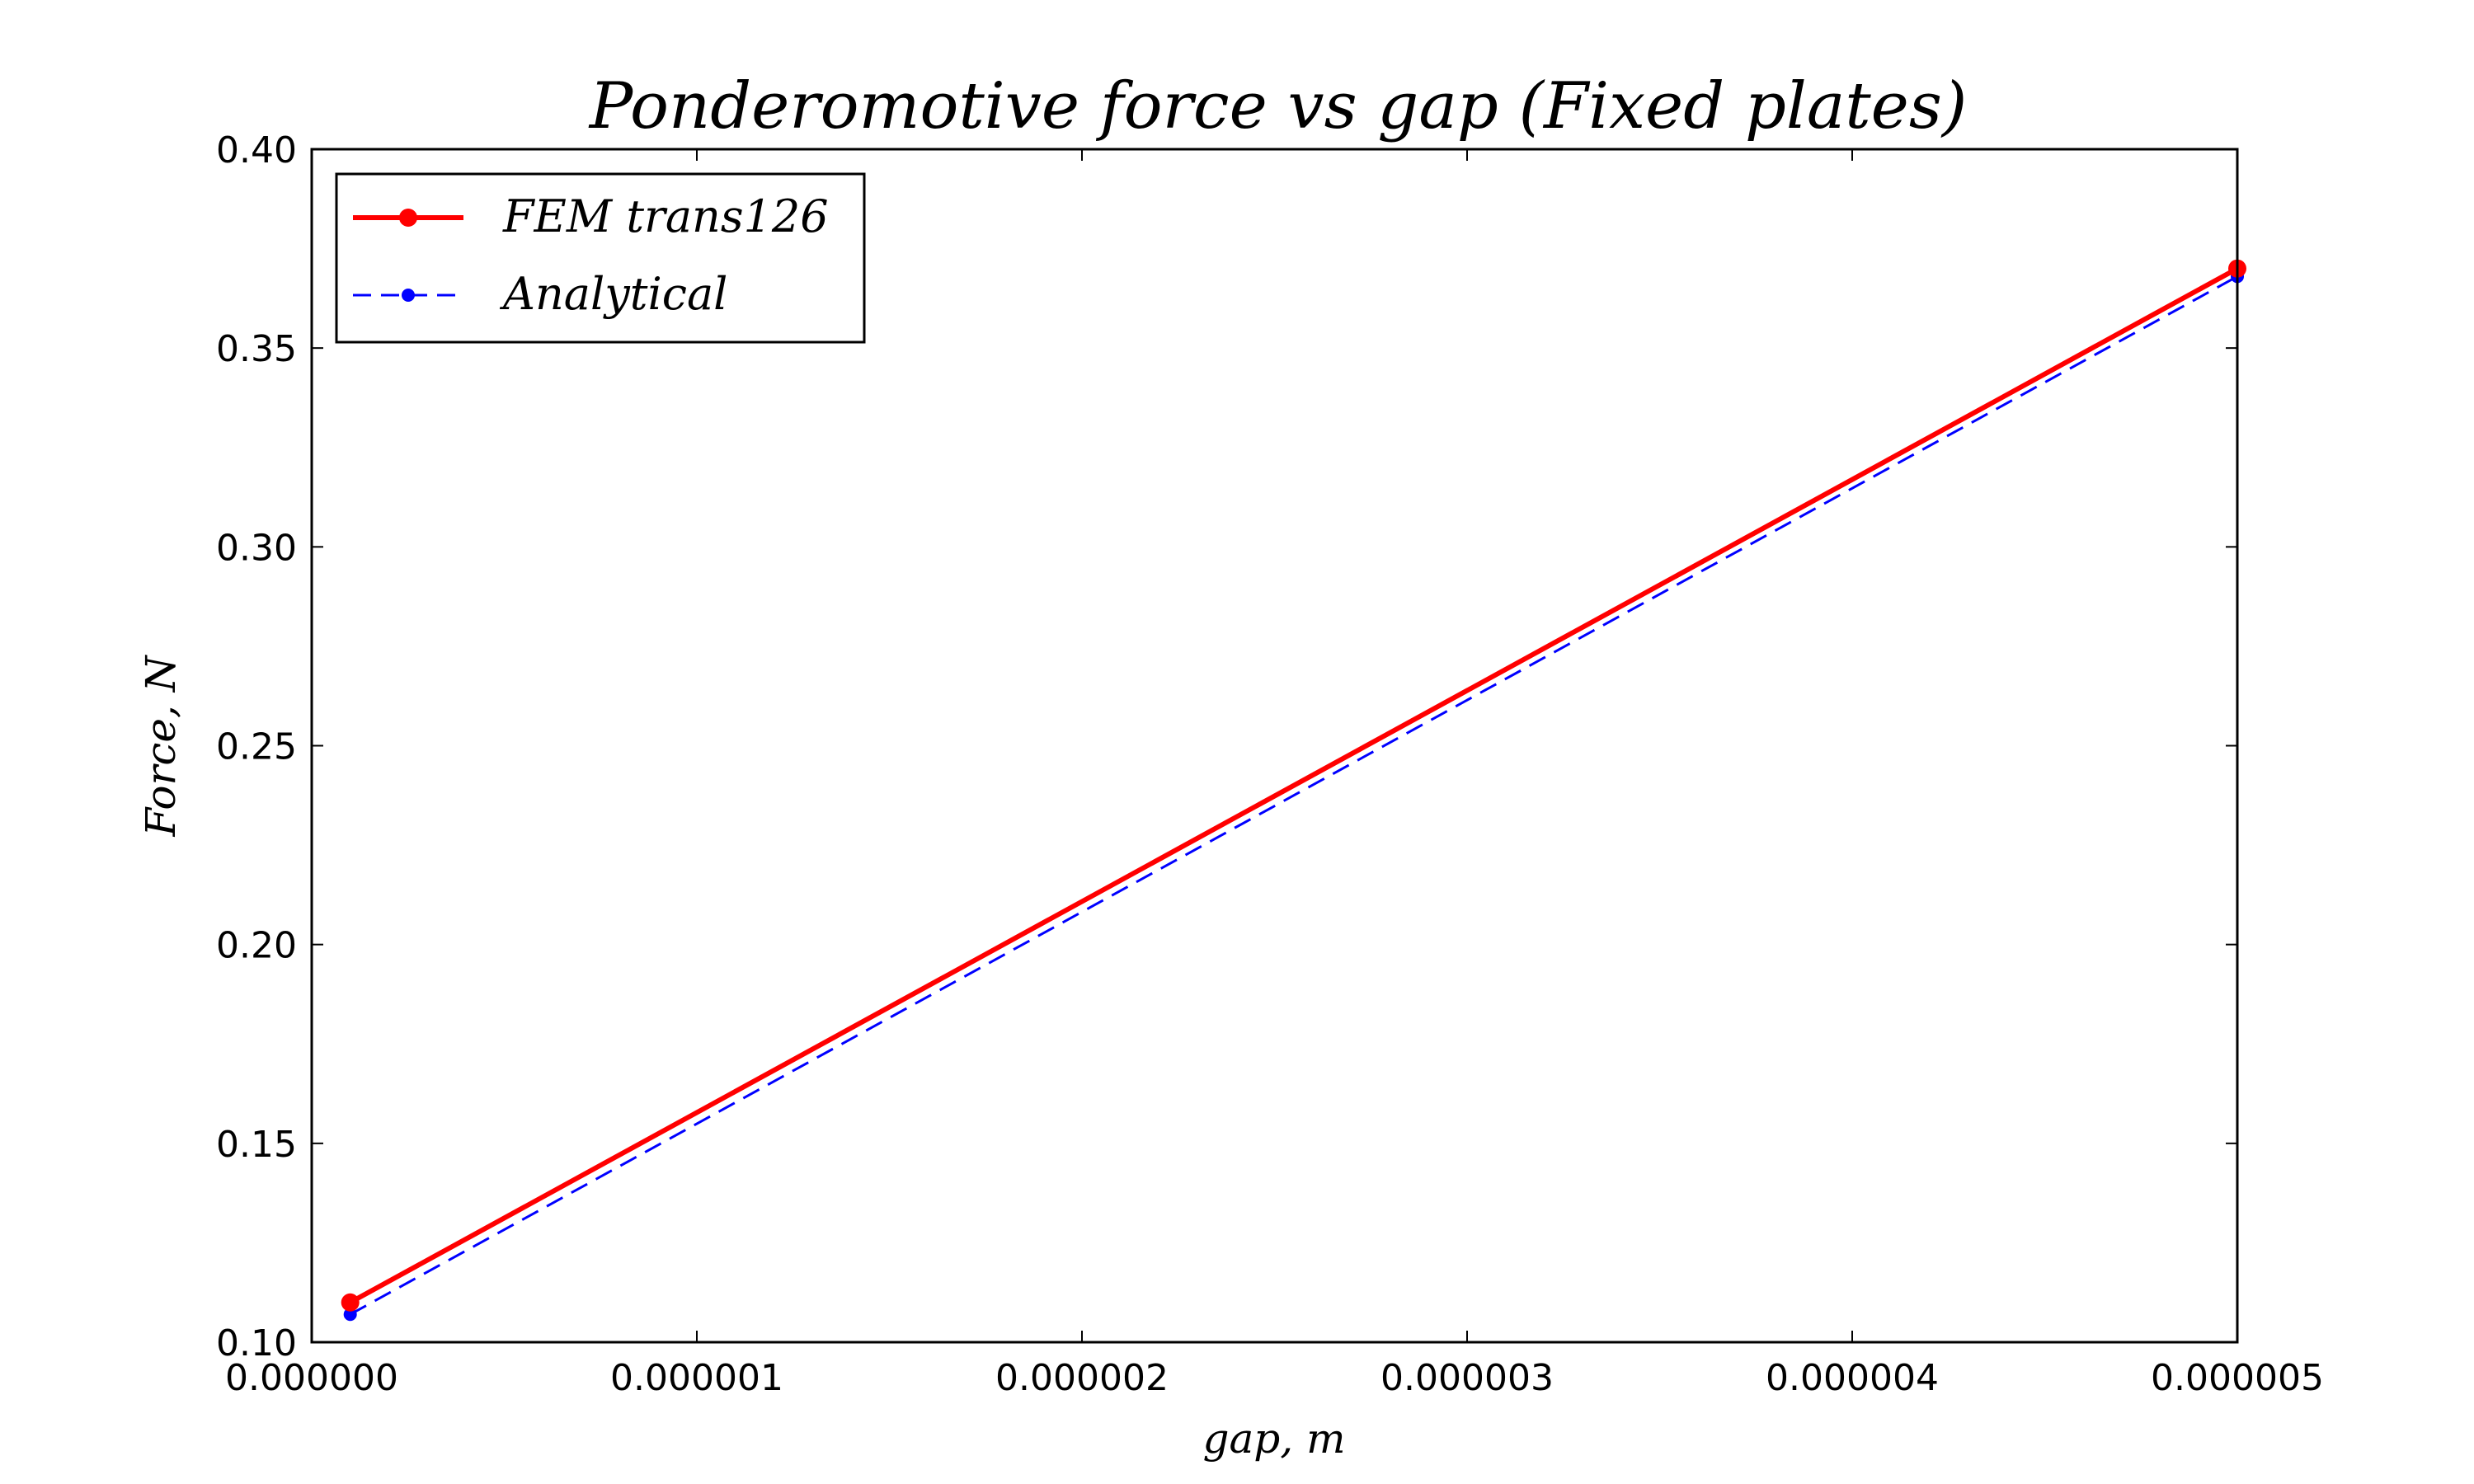  Describe the element at coordinates (696, 1378) in the screenshot. I see `x-tick-label: 0.000001` at that location.